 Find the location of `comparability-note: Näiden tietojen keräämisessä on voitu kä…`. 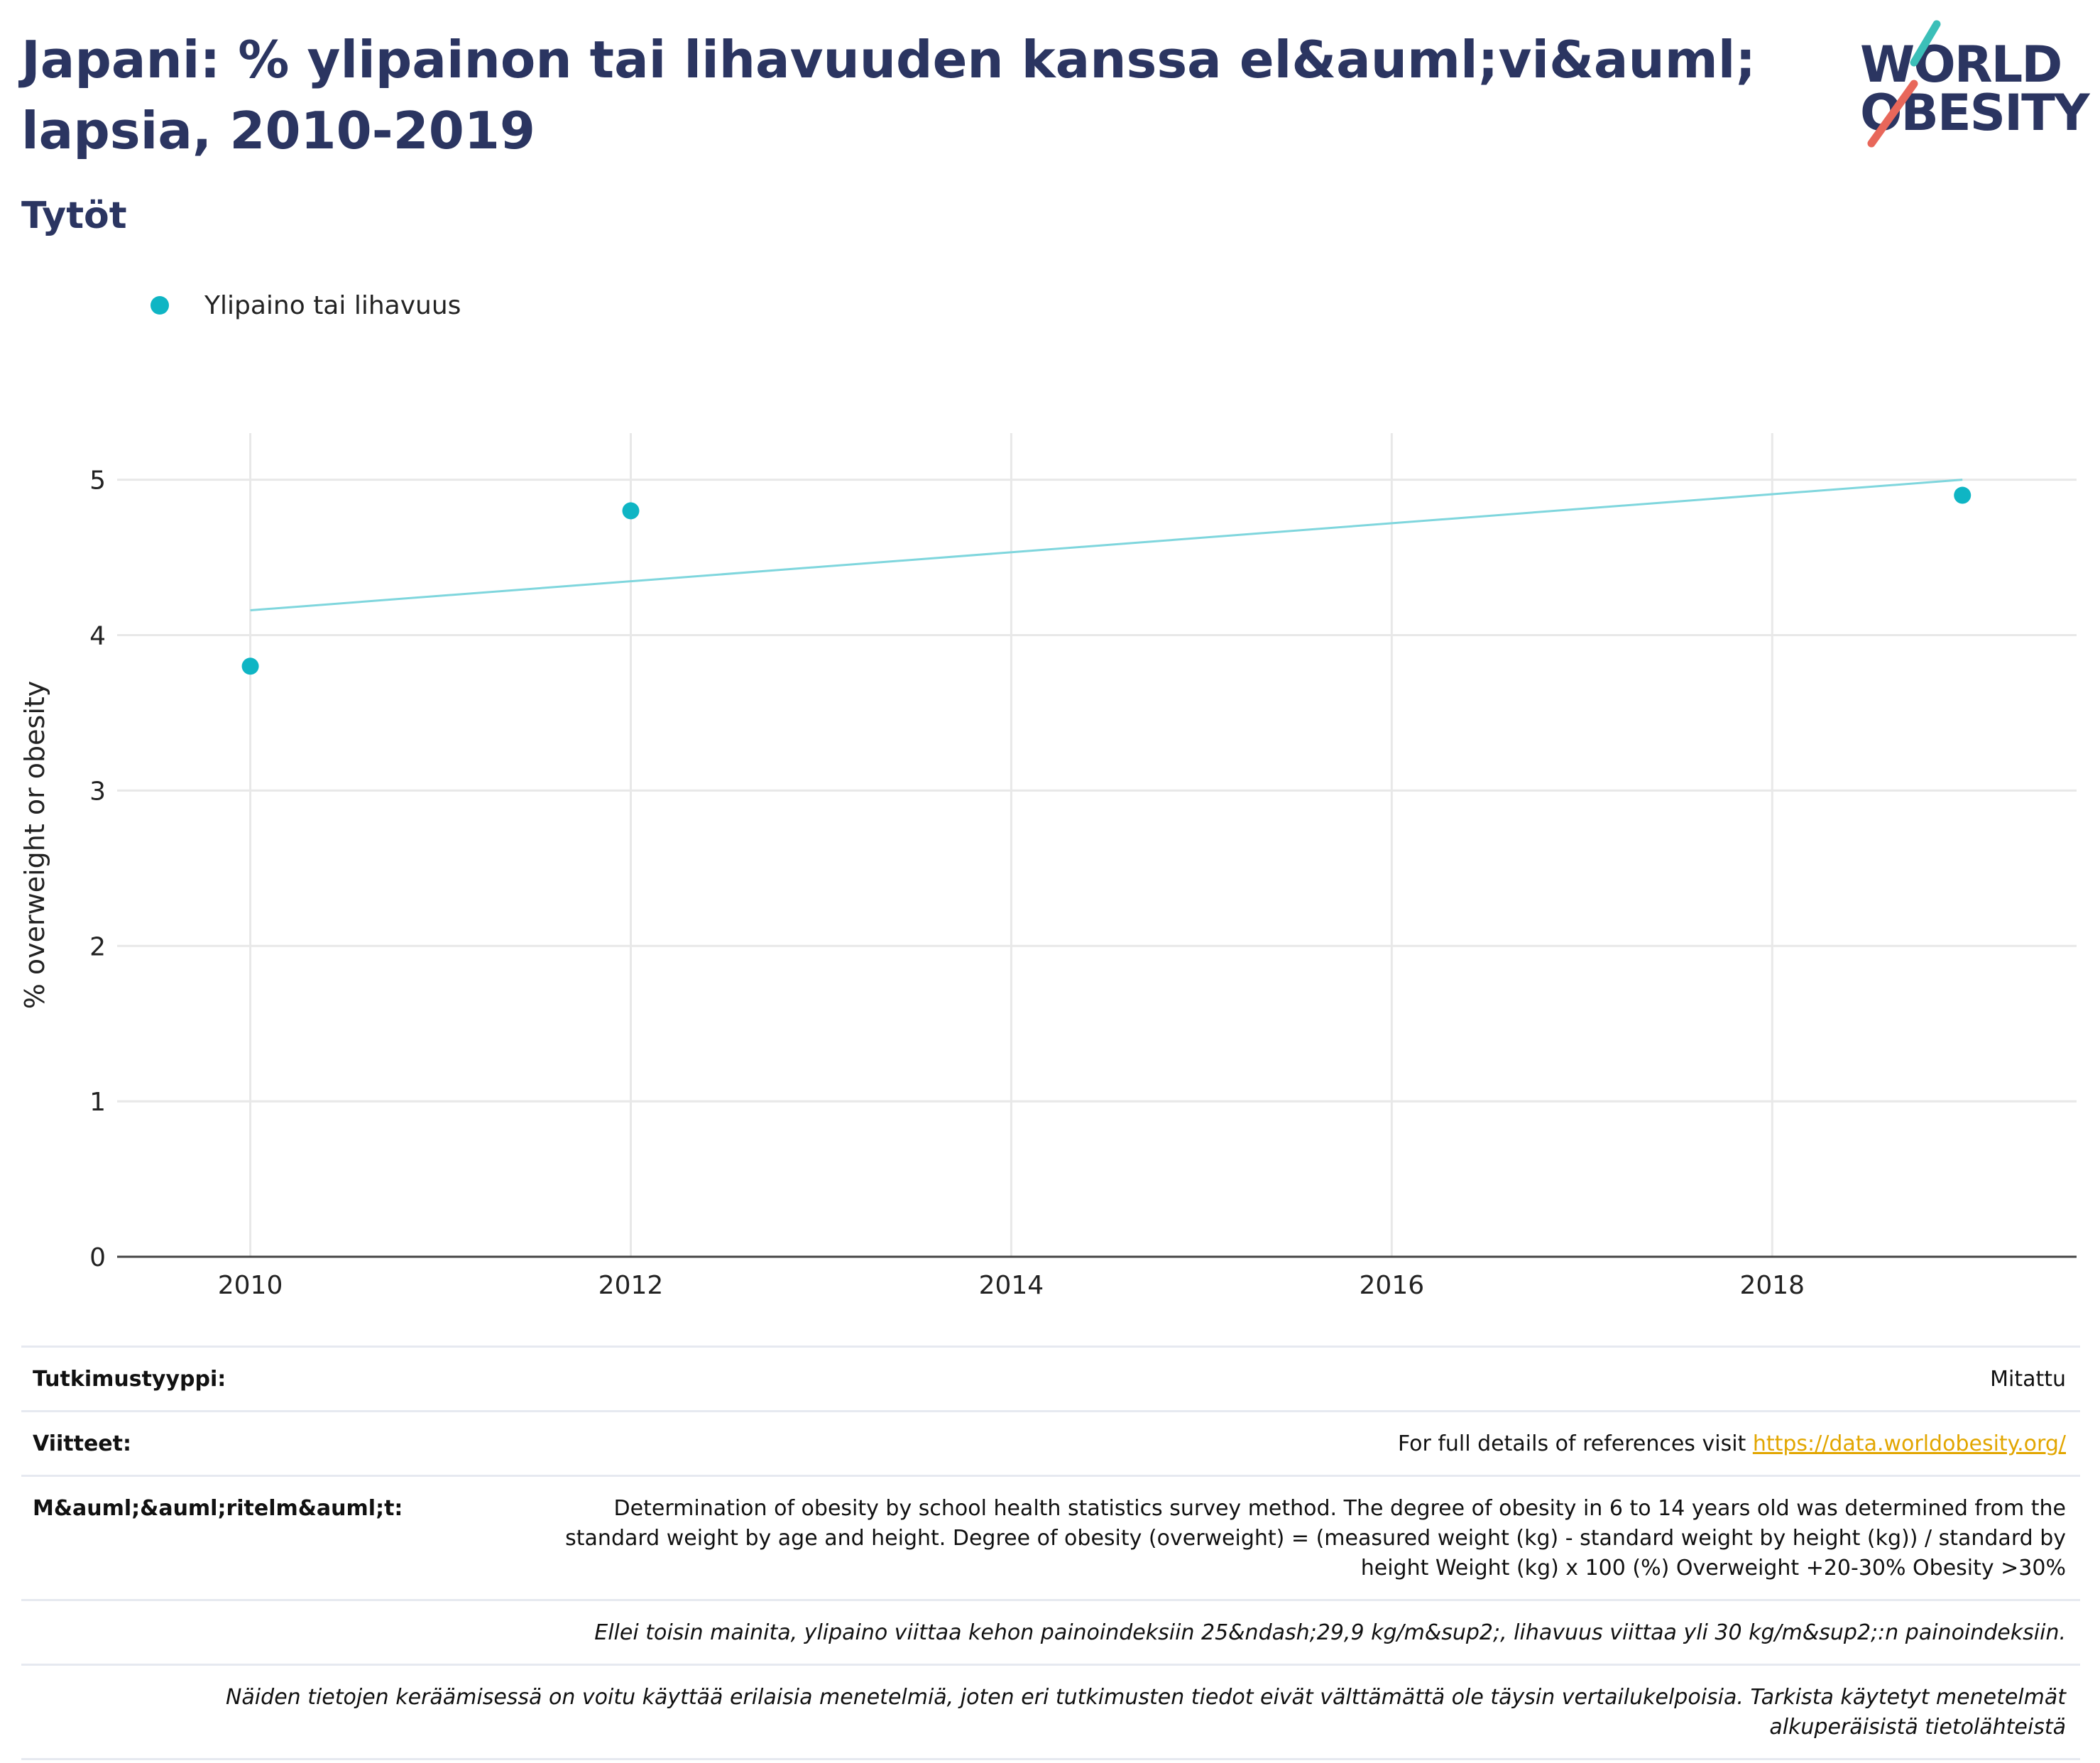

comparability-note: Näiden tietojen keräämisessä on voitu kä… is located at coordinates (1145, 1712).